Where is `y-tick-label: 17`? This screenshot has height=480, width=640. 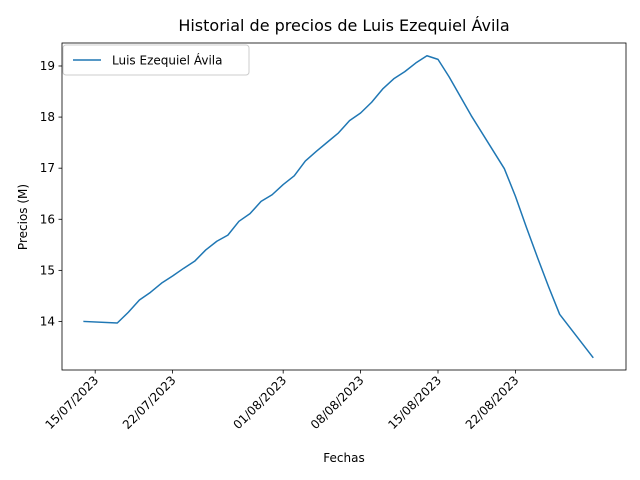 y-tick-label: 17 is located at coordinates (47, 168).